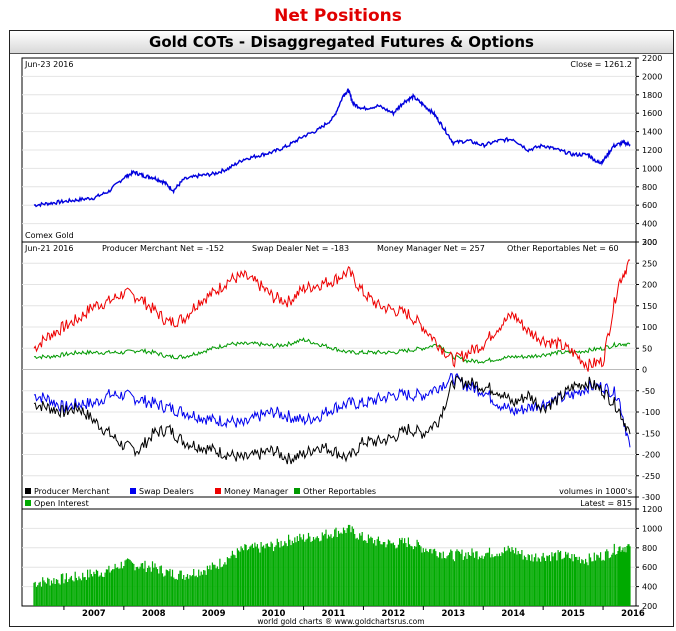 The width and height of the screenshot is (676, 631). I want to click on price-tick-label: 800, so click(649, 187).